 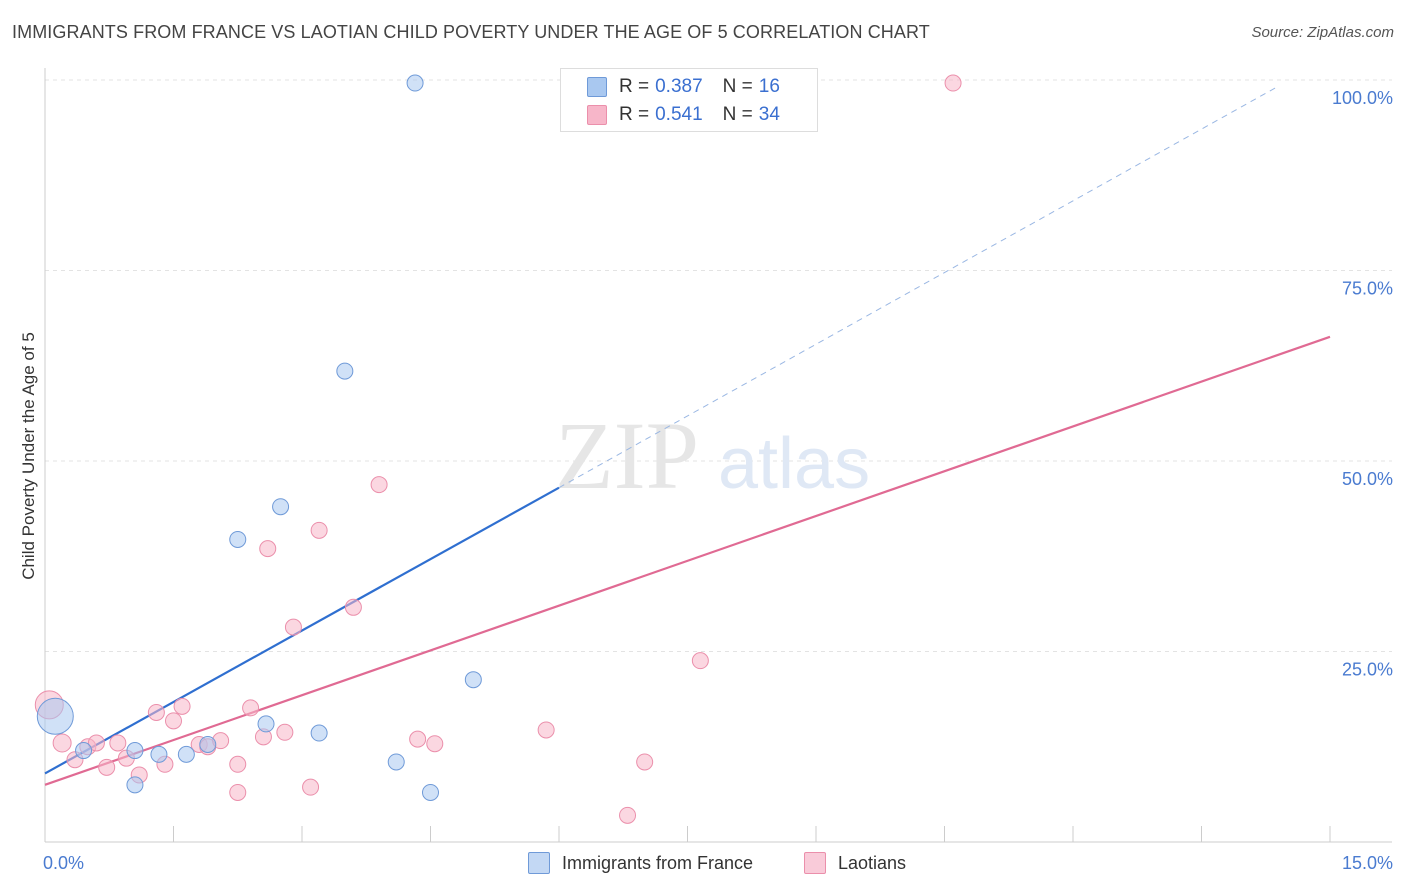 What do you see at coordinates (689, 100) in the screenshot?
I see `legend: R = 0.387 N = 16 R = 0.541 N = 34` at bounding box center [689, 100].